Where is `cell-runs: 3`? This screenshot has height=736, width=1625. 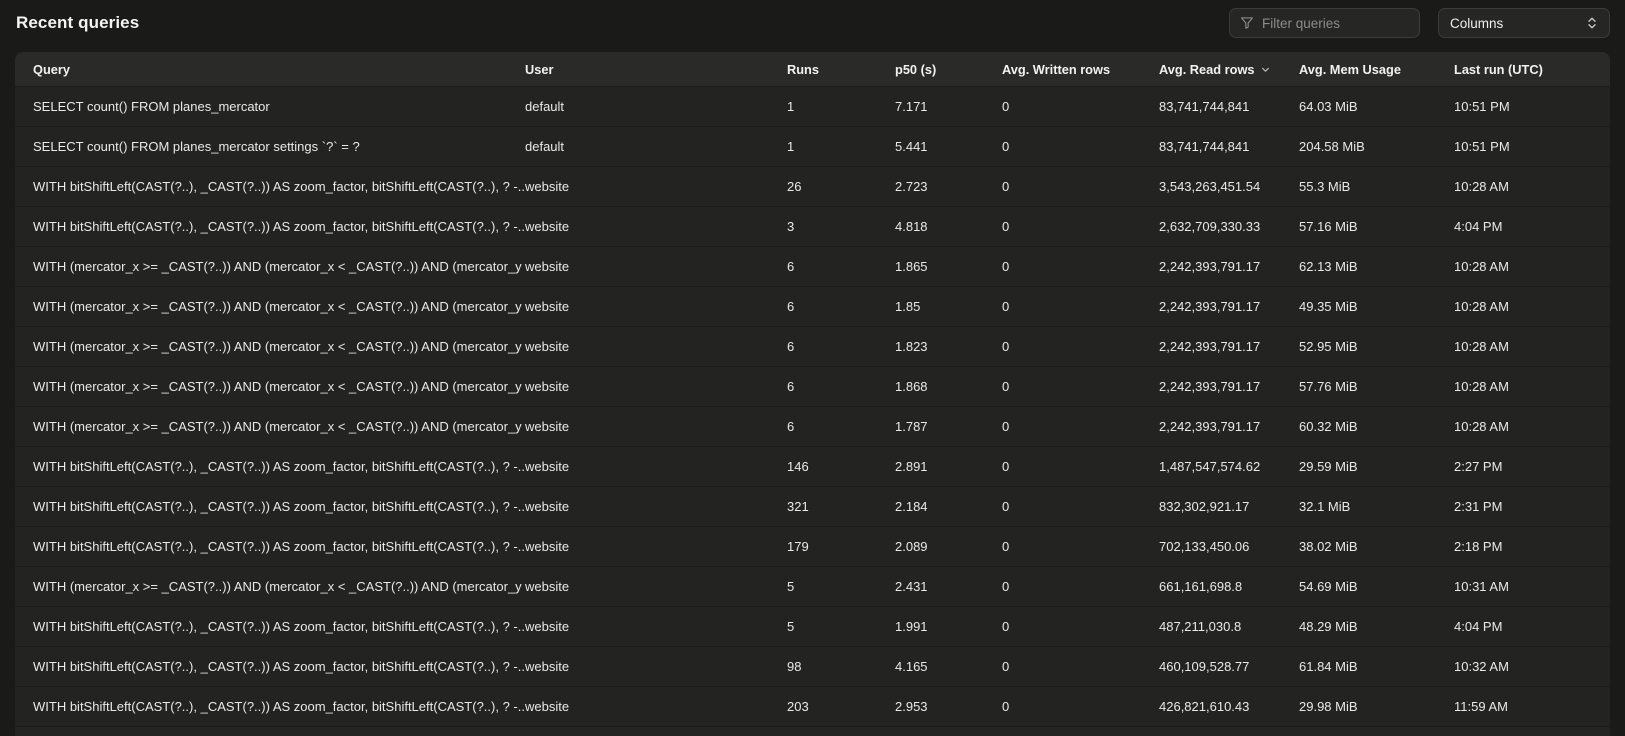
cell-runs: 3 is located at coordinates (791, 226).